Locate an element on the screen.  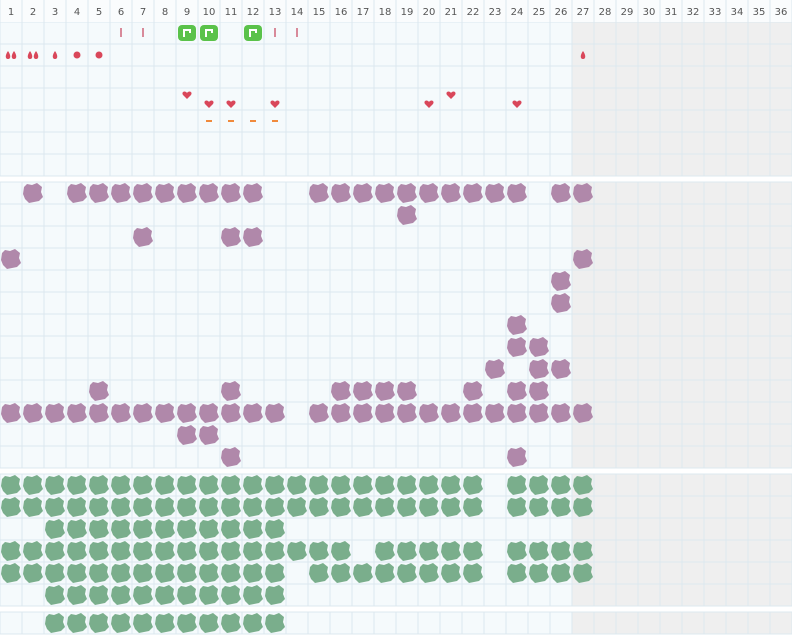
column-number: 34 is located at coordinates (737, 12).